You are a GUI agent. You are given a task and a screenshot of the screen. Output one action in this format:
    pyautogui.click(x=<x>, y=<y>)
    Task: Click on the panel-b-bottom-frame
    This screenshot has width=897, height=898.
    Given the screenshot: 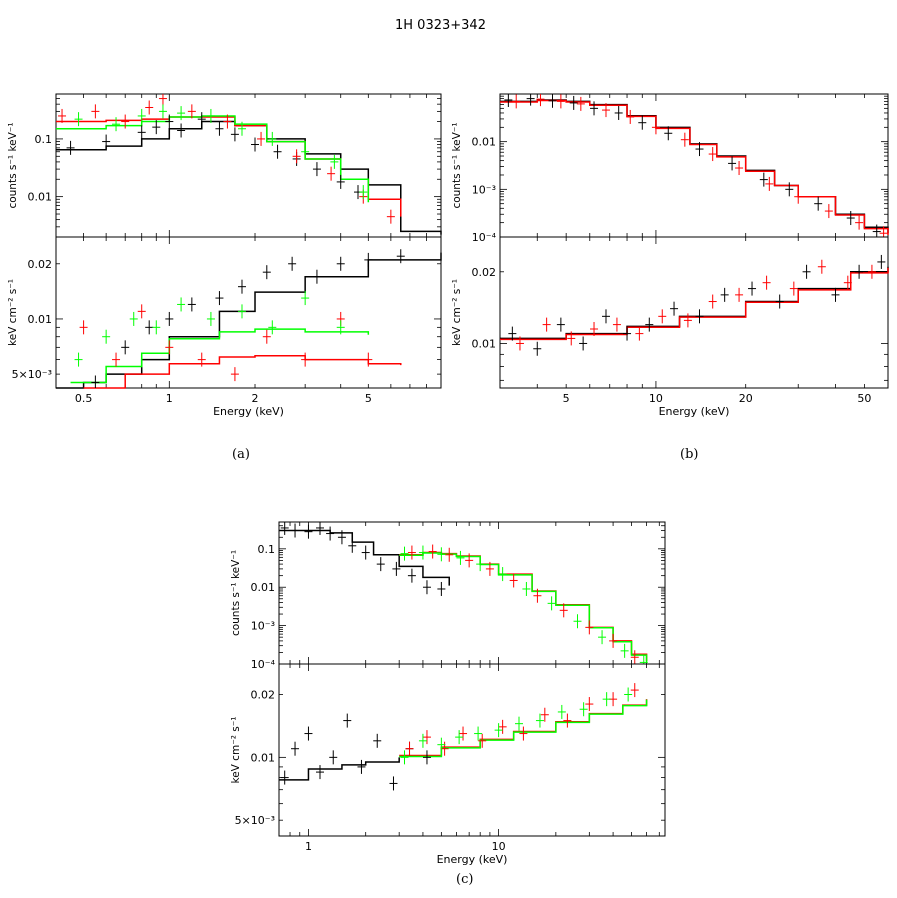 What is the action you would take?
    pyautogui.click(x=694, y=312)
    